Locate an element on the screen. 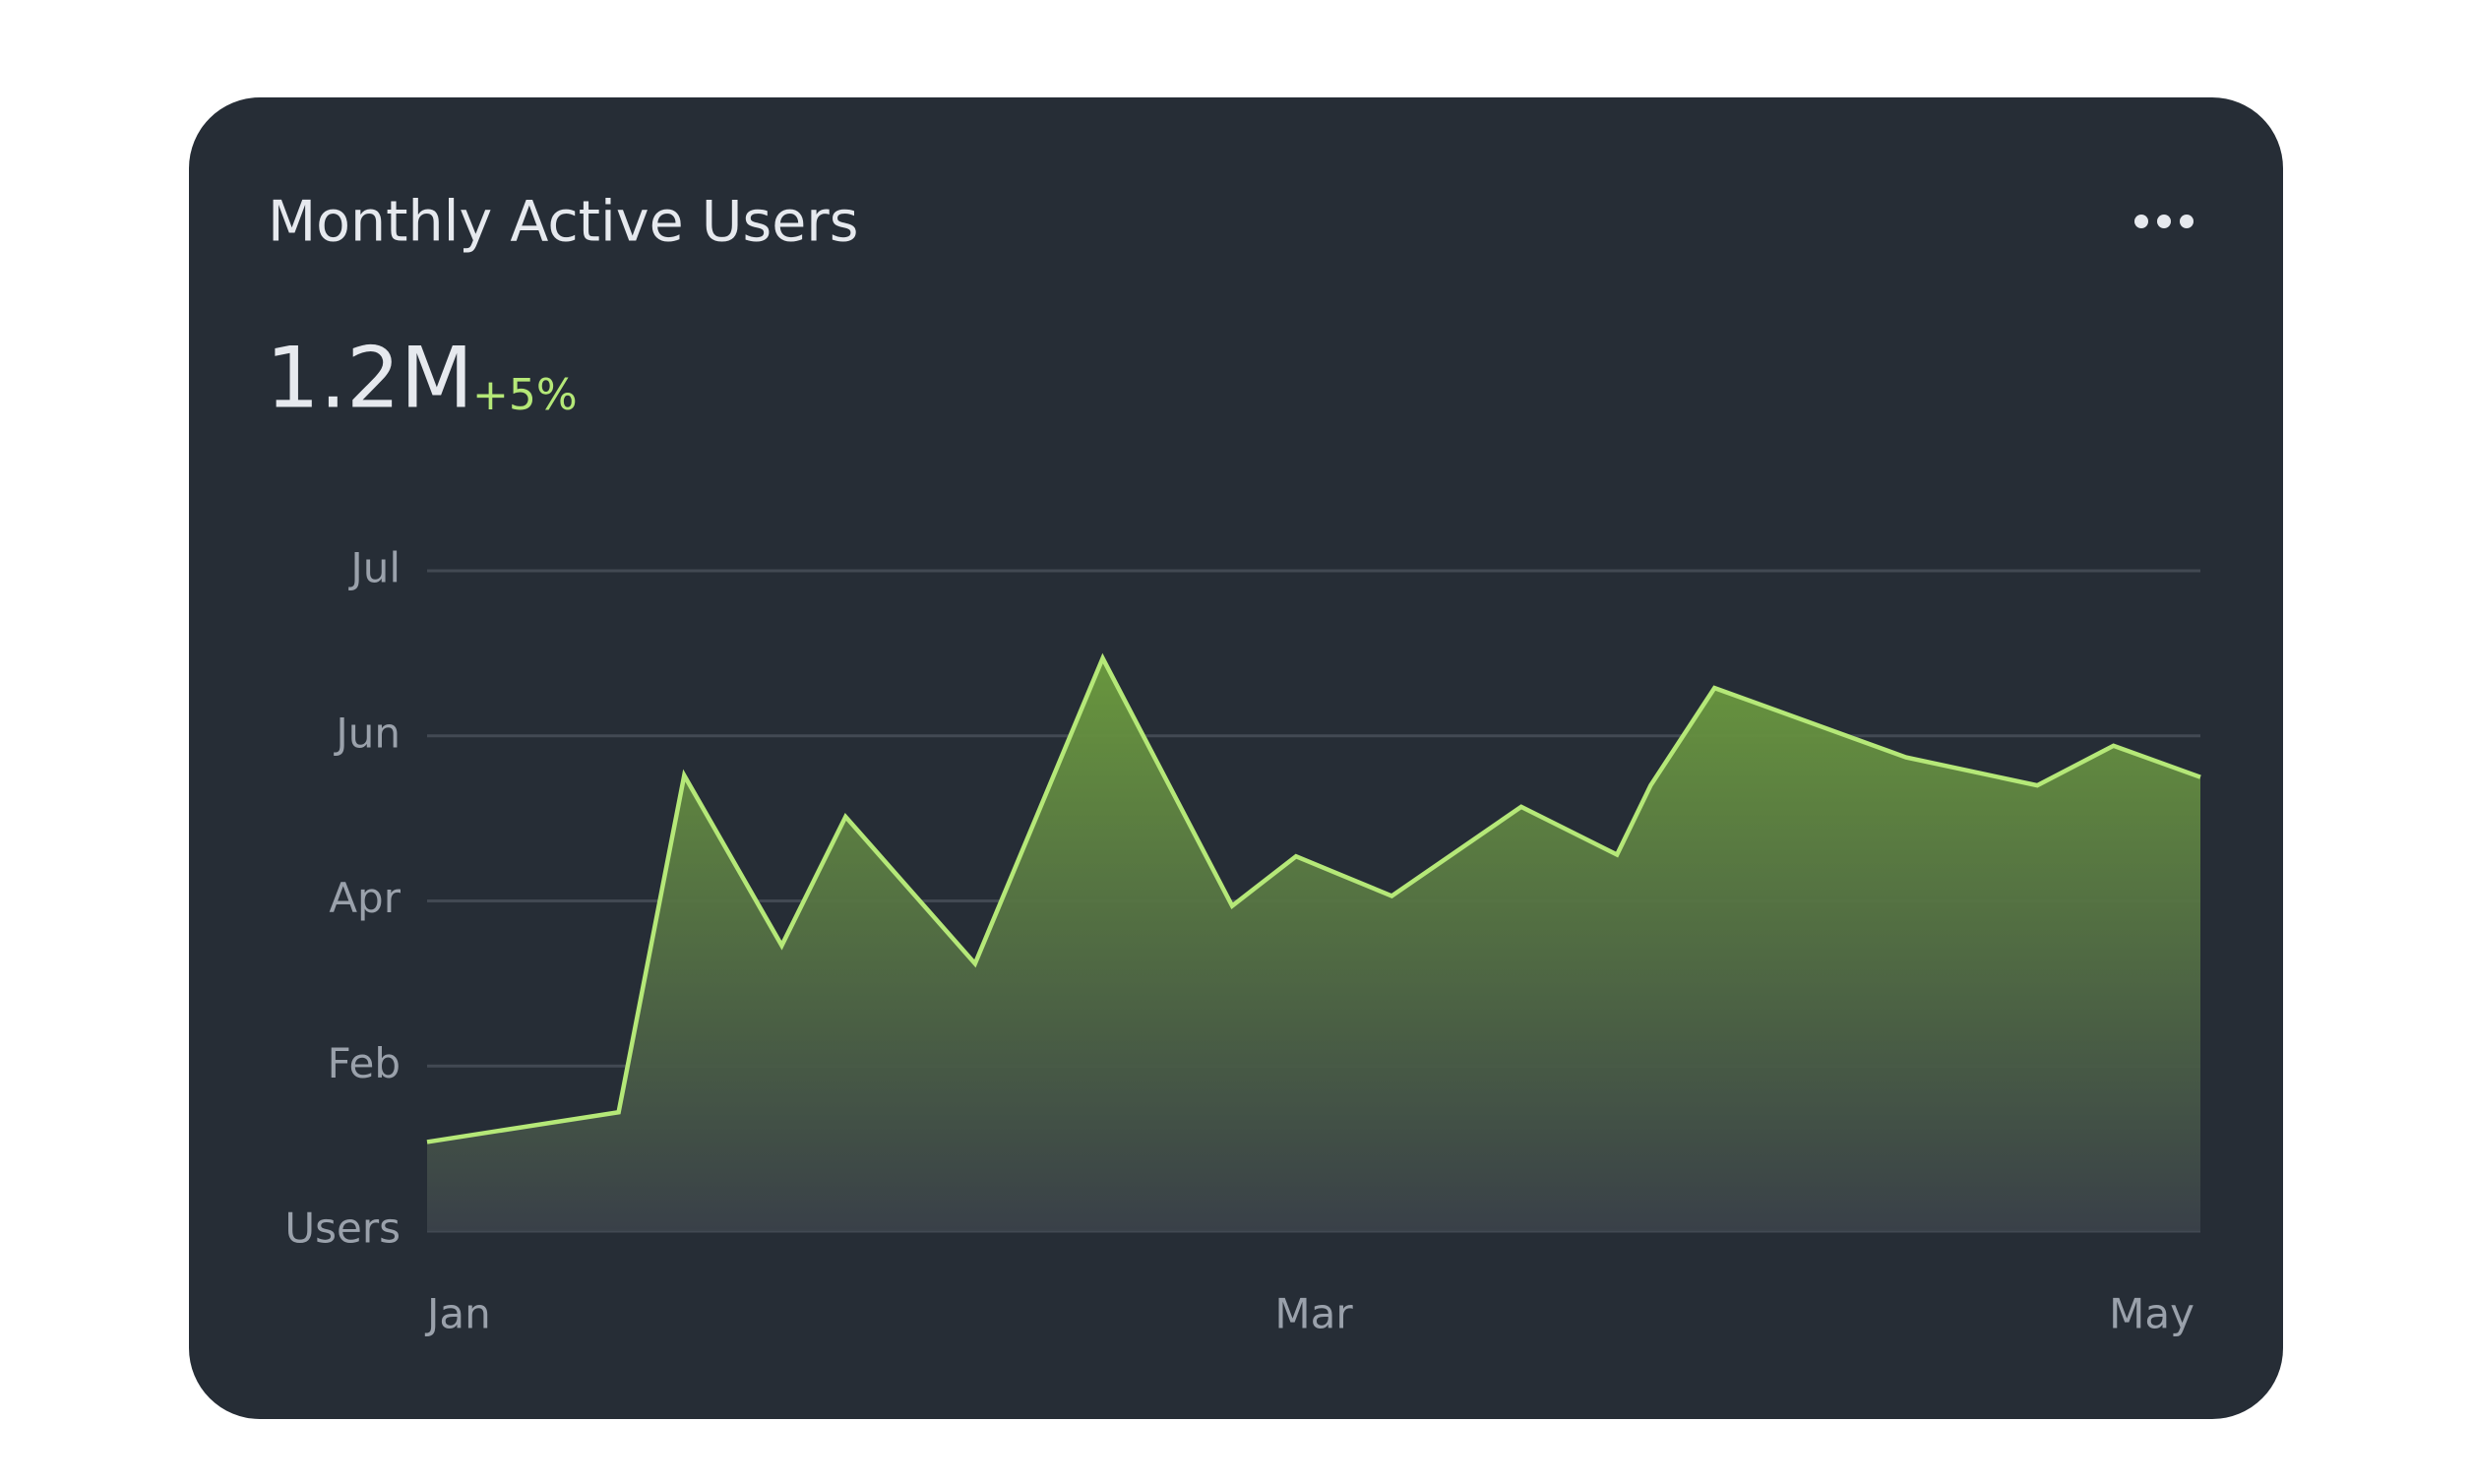  chart-title: Monthly Active Users is located at coordinates (563, 223).